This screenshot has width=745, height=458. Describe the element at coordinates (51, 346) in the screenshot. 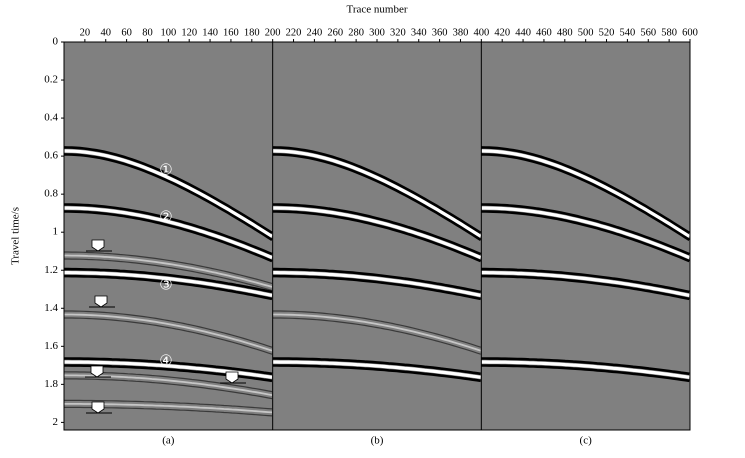

I see `y-tick-label: 1.6` at that location.